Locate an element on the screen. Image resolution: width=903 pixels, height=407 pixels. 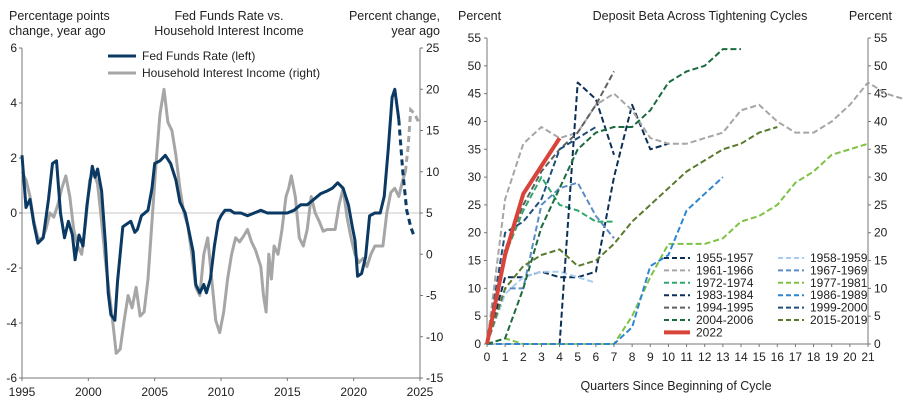
series-line-1999-2000 is located at coordinates (541, 235).